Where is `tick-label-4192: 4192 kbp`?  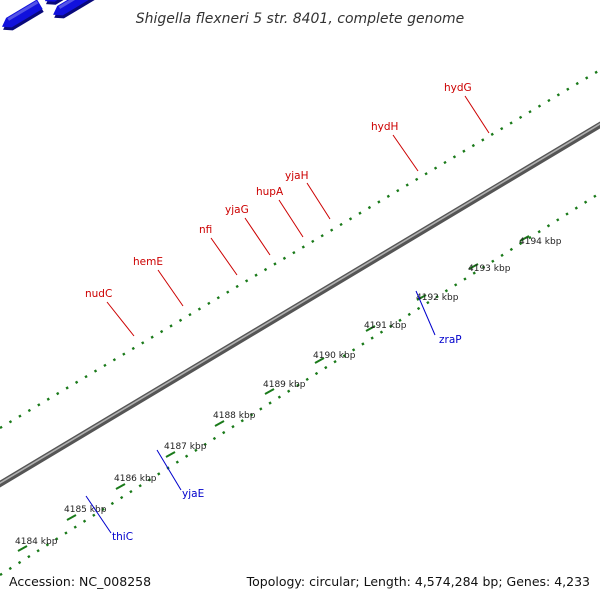
tick-label-4192: 4192 kbp is located at coordinates (437, 298).